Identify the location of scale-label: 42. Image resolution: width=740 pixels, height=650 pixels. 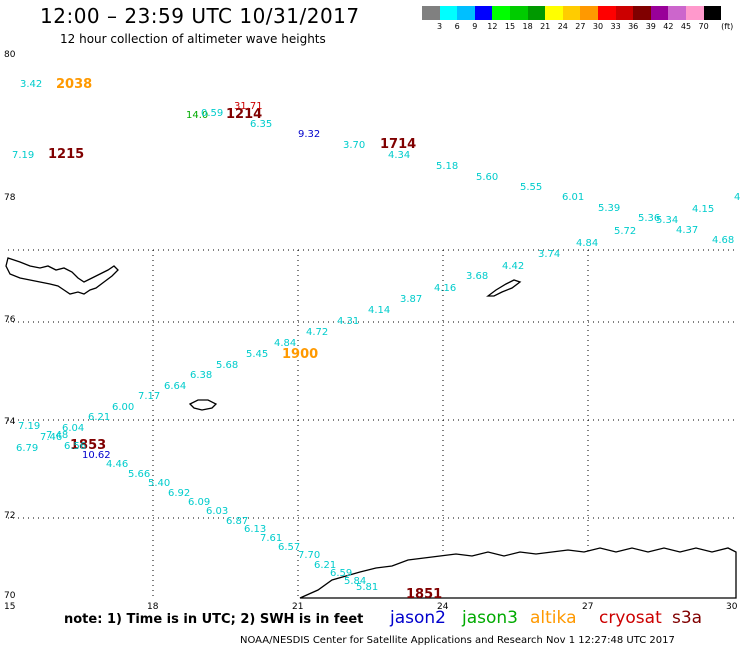
(668, 26).